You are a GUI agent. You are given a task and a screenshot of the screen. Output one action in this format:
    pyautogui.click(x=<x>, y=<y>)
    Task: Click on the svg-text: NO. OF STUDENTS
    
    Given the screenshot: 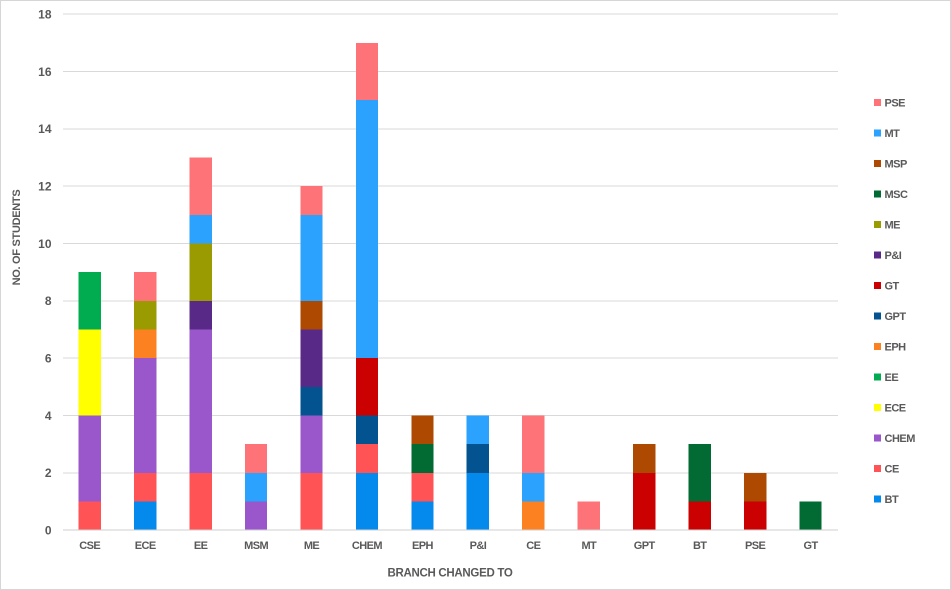 What is the action you would take?
    pyautogui.click(x=17, y=238)
    